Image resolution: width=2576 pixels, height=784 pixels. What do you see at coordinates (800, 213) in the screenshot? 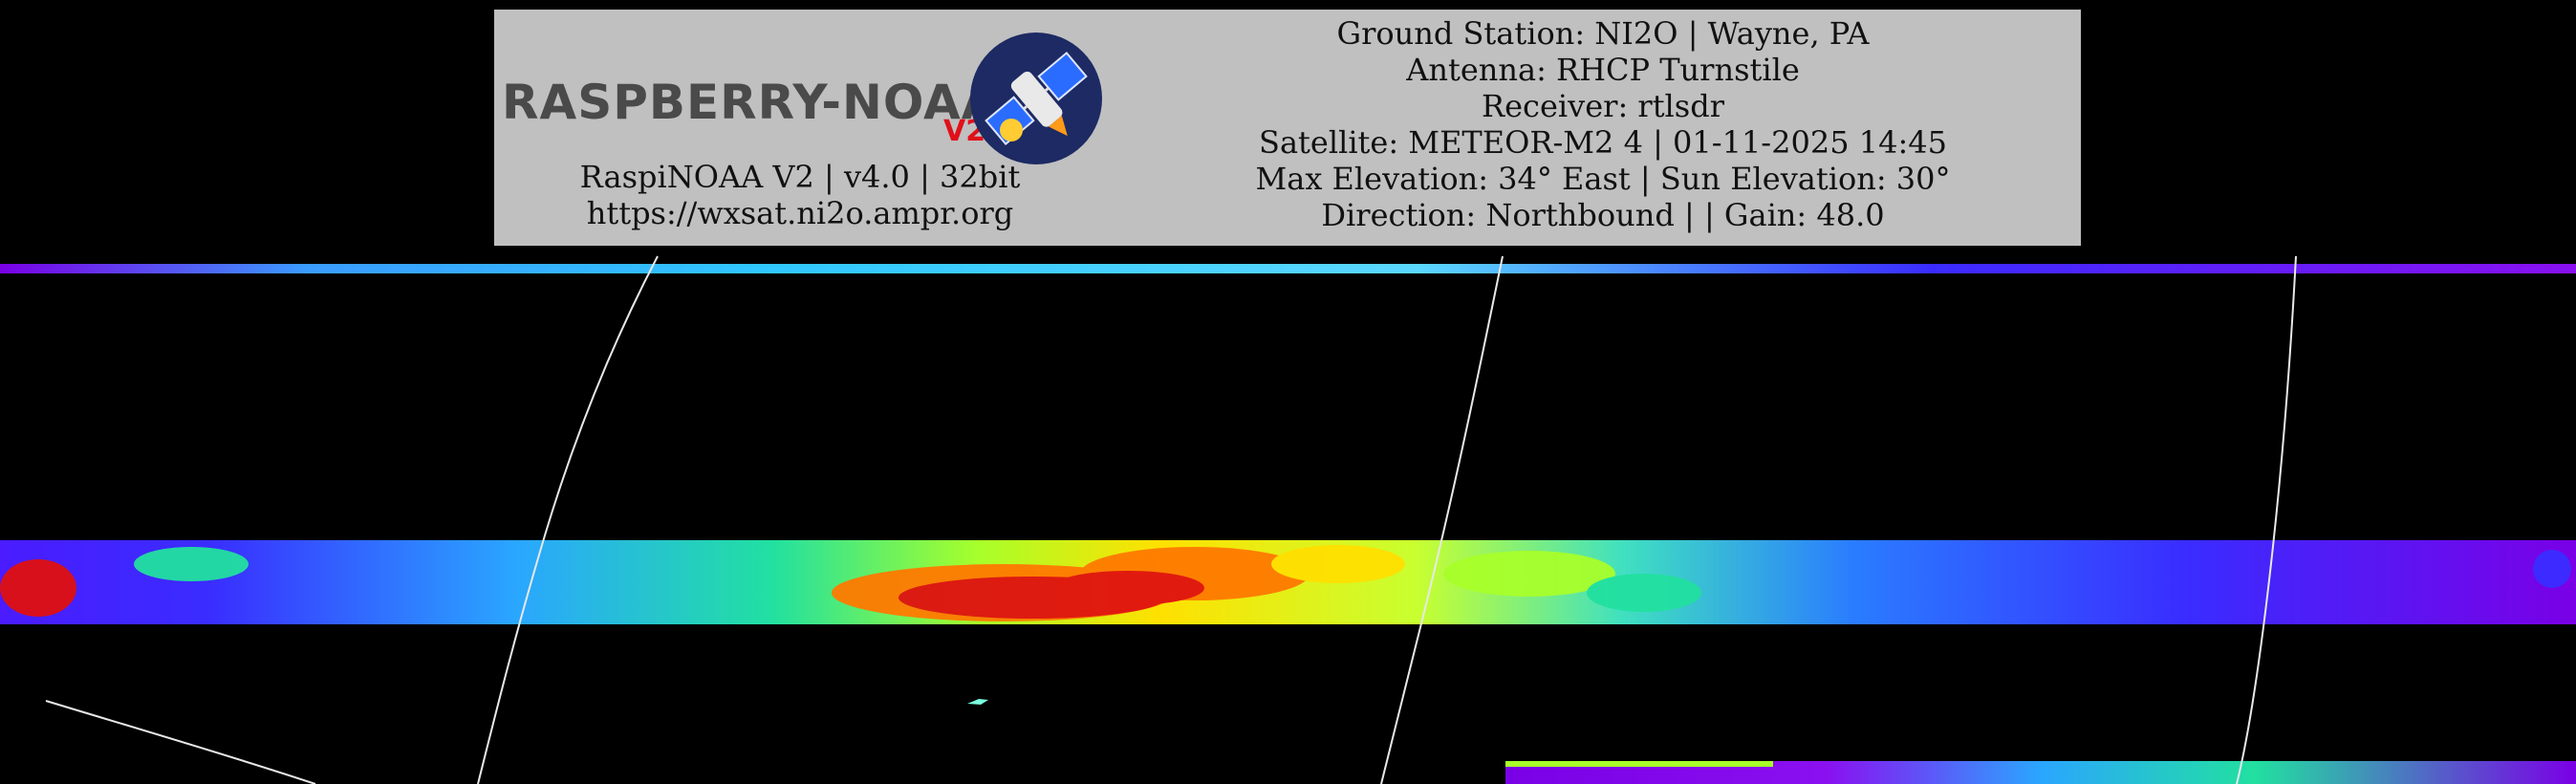
I see `station-url-text: https://wxsat.ni2o.ampr.org` at bounding box center [800, 213].